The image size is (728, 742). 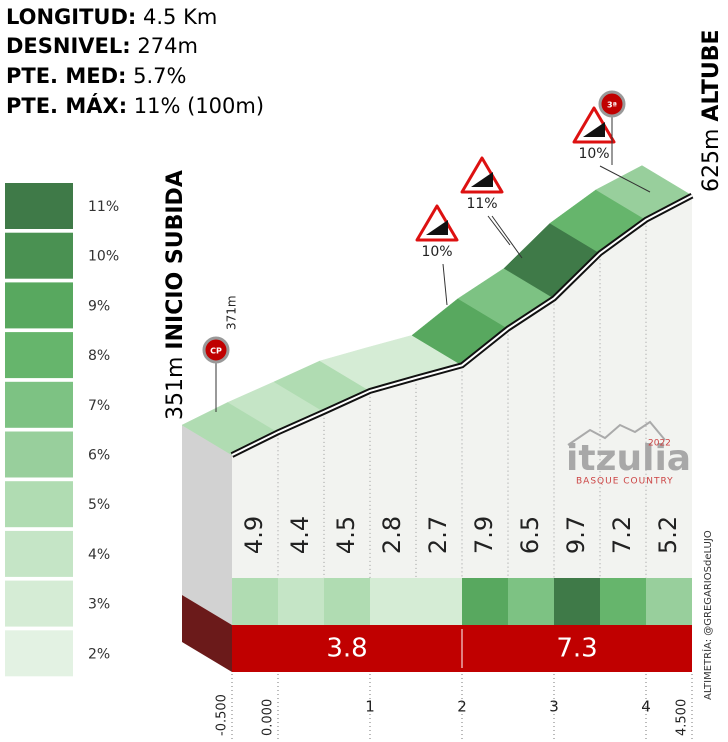 I want to click on logo-subtitle: BASQUE COUNTRY, so click(x=625, y=482).